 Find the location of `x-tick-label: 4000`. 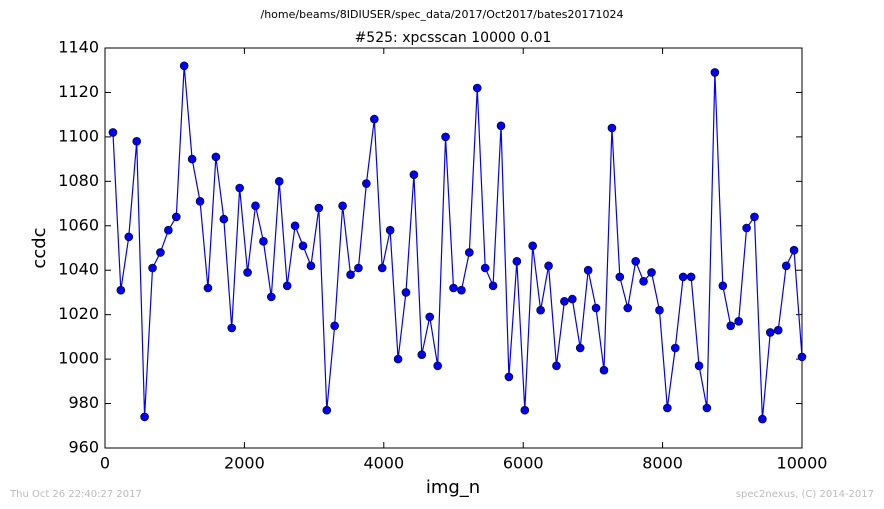

x-tick-label: 4000 is located at coordinates (383, 463).